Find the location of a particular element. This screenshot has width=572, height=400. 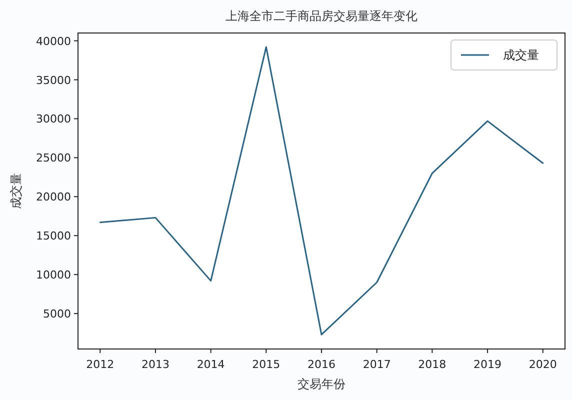

legend-label: 成交量 is located at coordinates (521, 55).